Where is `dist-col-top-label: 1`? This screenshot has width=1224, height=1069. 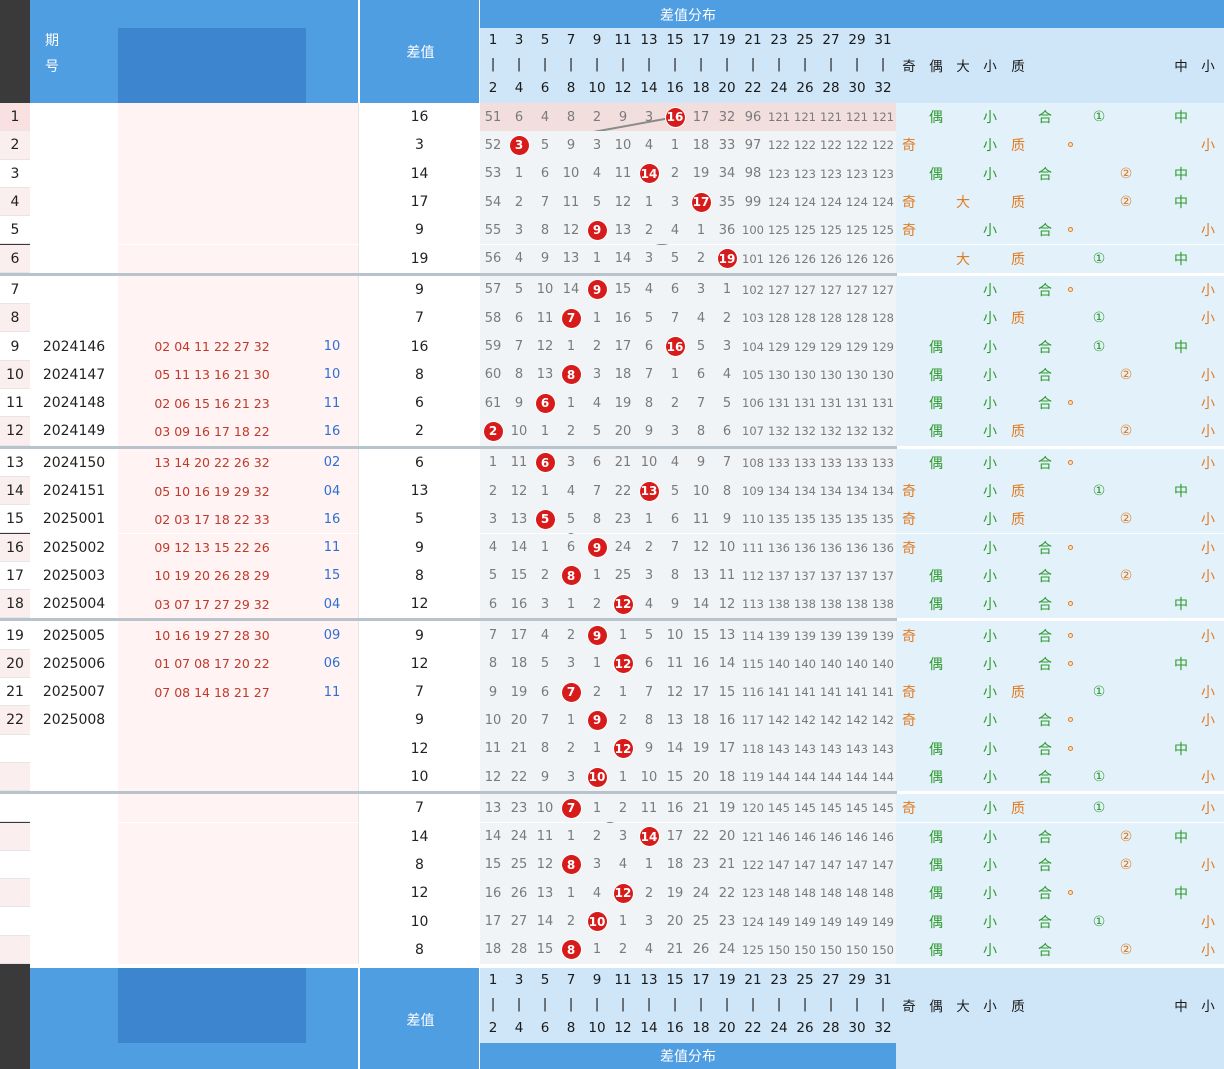
dist-col-top-label: 1 is located at coordinates (493, 980).